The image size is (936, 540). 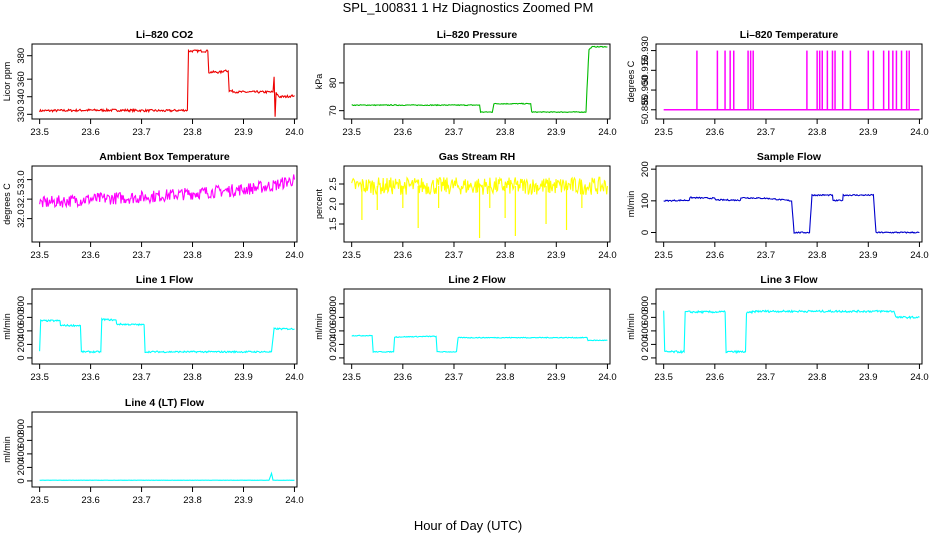 I want to click on y-axis-label: degrees C, so click(x=631, y=81).